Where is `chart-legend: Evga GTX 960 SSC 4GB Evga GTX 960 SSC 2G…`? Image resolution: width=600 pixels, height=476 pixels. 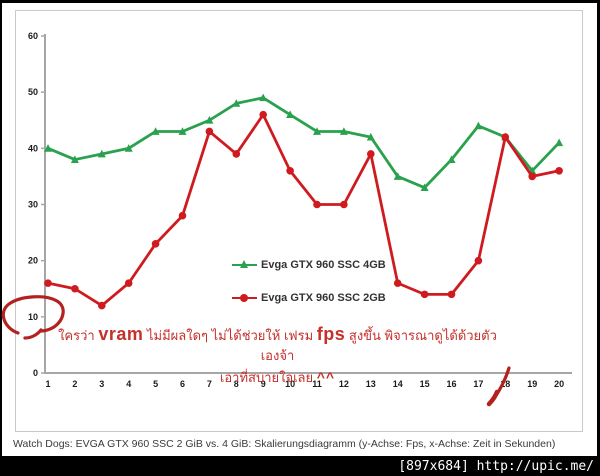
chart-legend: Evga GTX 960 SSC 4GB Evga GTX 960 SSC 2G… is located at coordinates (309, 291).